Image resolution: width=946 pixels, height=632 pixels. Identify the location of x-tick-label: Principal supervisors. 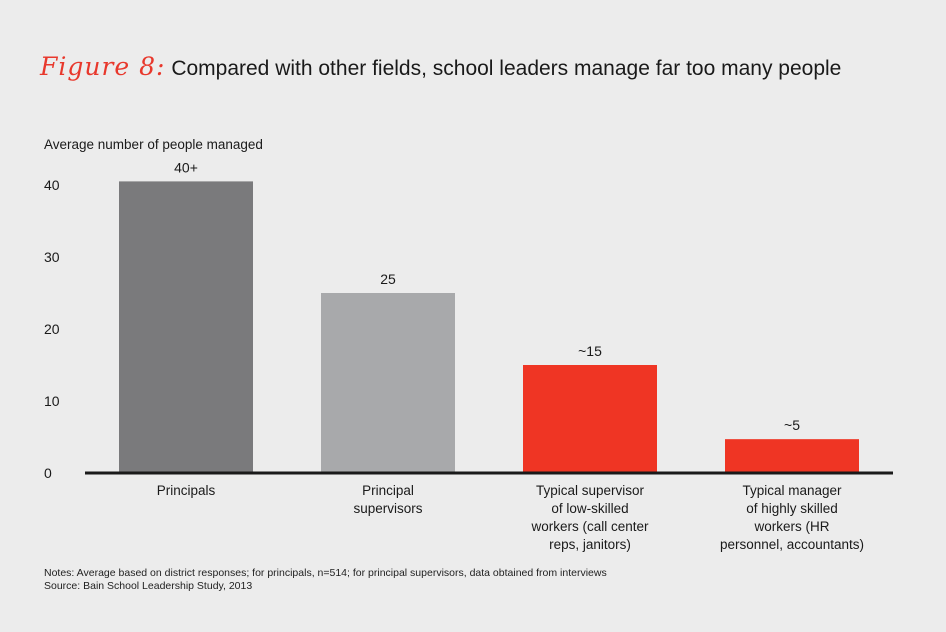
(387, 499).